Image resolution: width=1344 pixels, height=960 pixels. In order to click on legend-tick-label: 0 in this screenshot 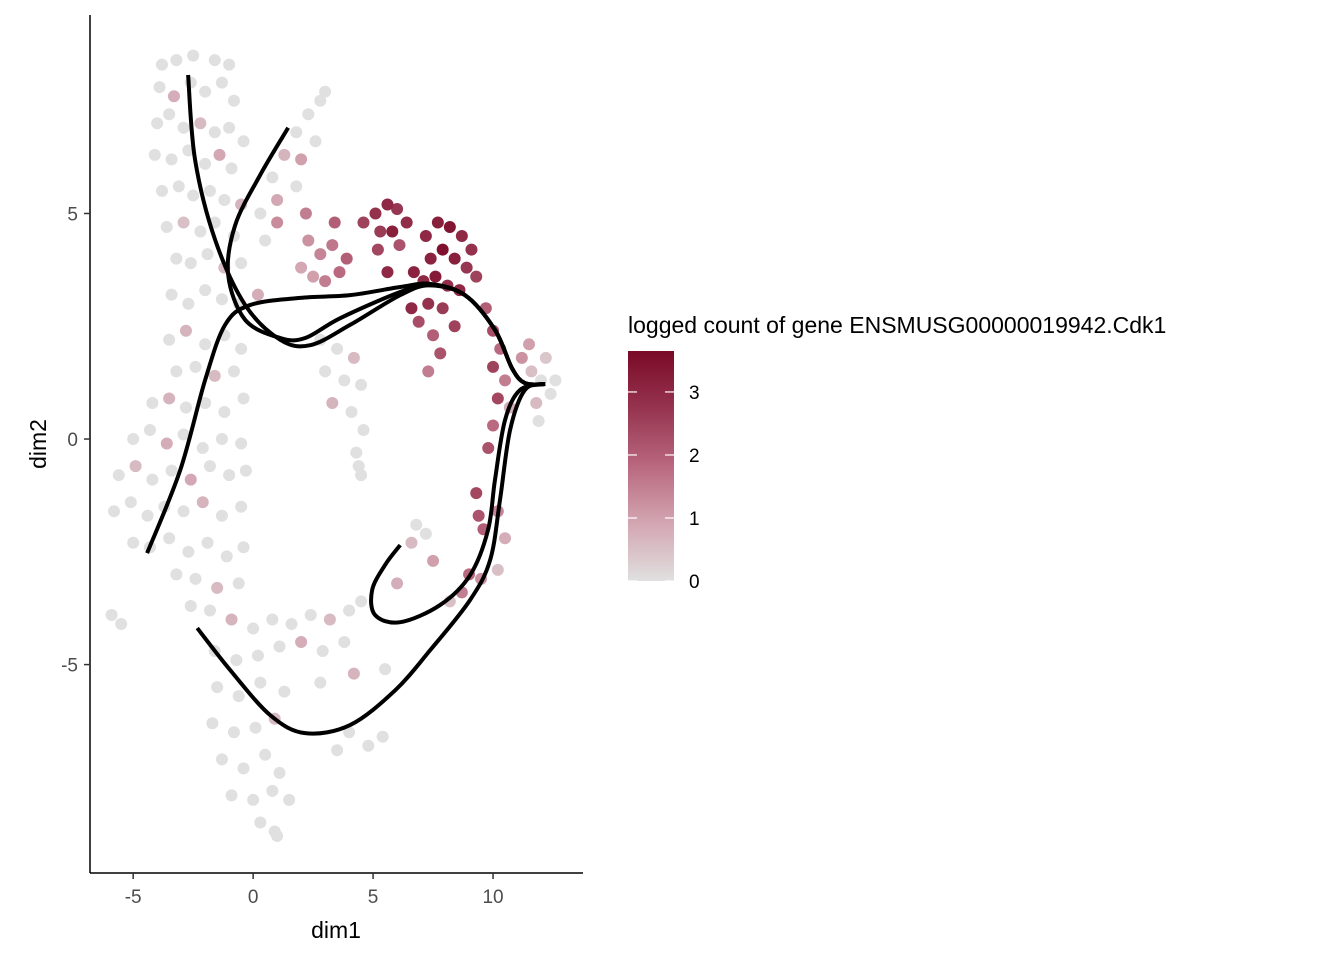, I will do `click(694, 582)`.